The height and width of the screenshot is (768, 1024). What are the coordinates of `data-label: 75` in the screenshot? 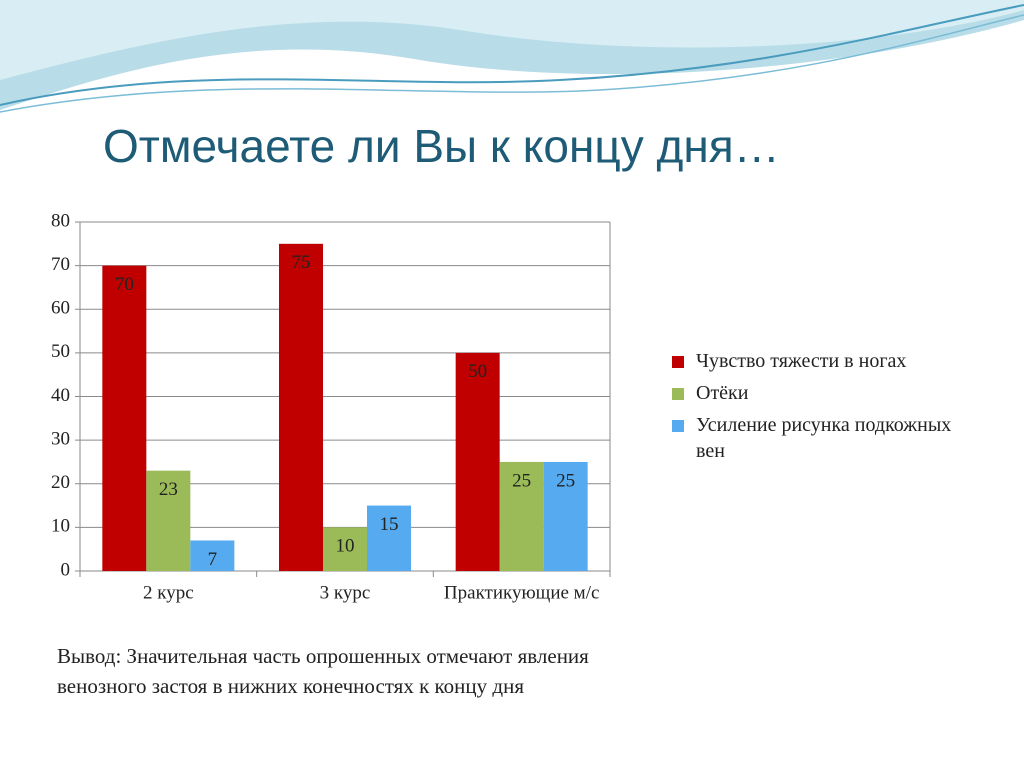 It's located at (301, 262).